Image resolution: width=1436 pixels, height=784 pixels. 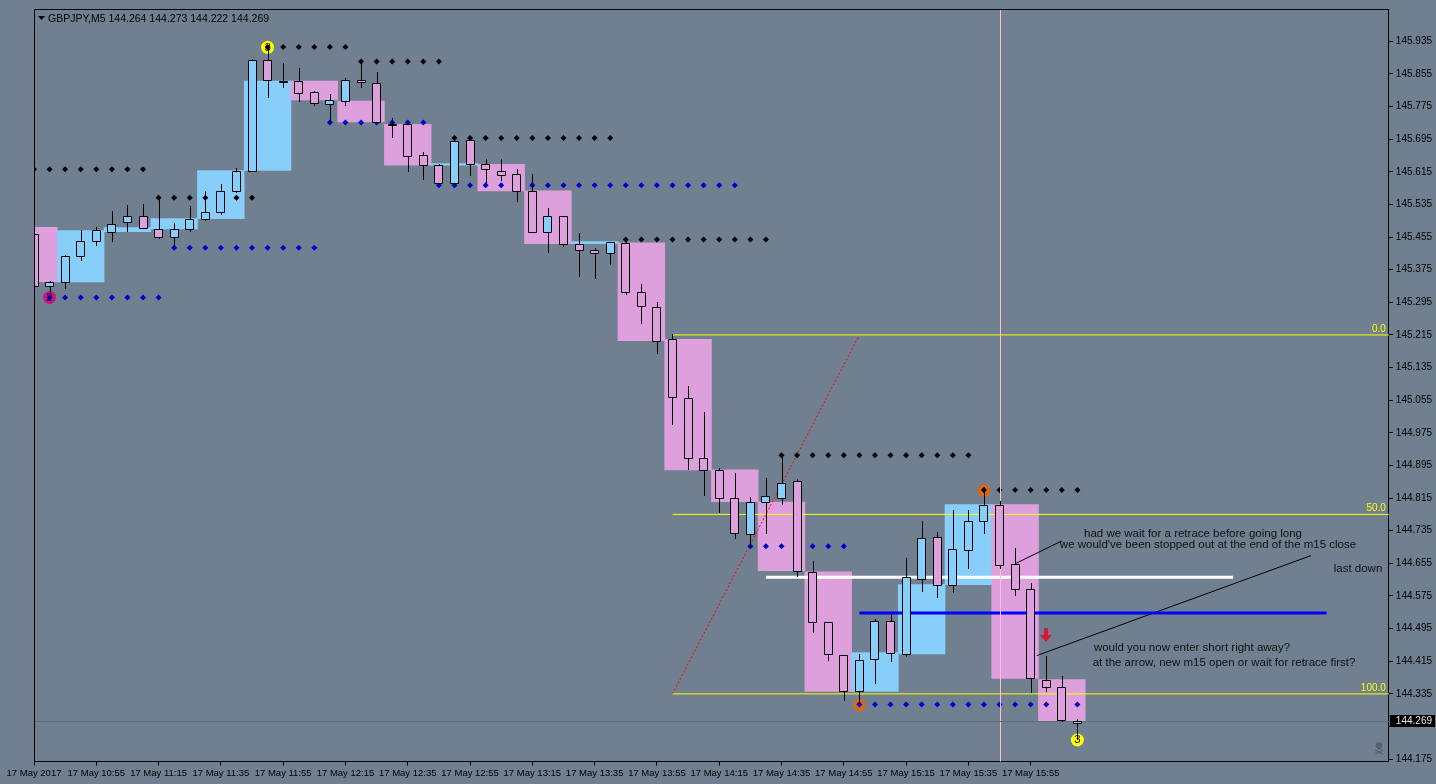 I want to click on y-tick-label: 144.415, so click(x=1414, y=660).